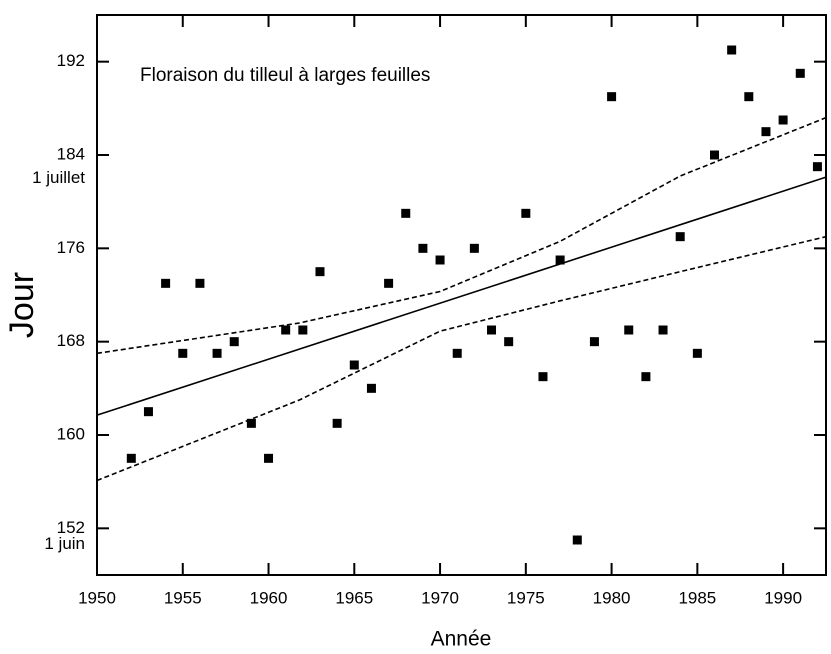  Describe the element at coordinates (97, 597) in the screenshot. I see `x-tick-label: 1950` at that location.